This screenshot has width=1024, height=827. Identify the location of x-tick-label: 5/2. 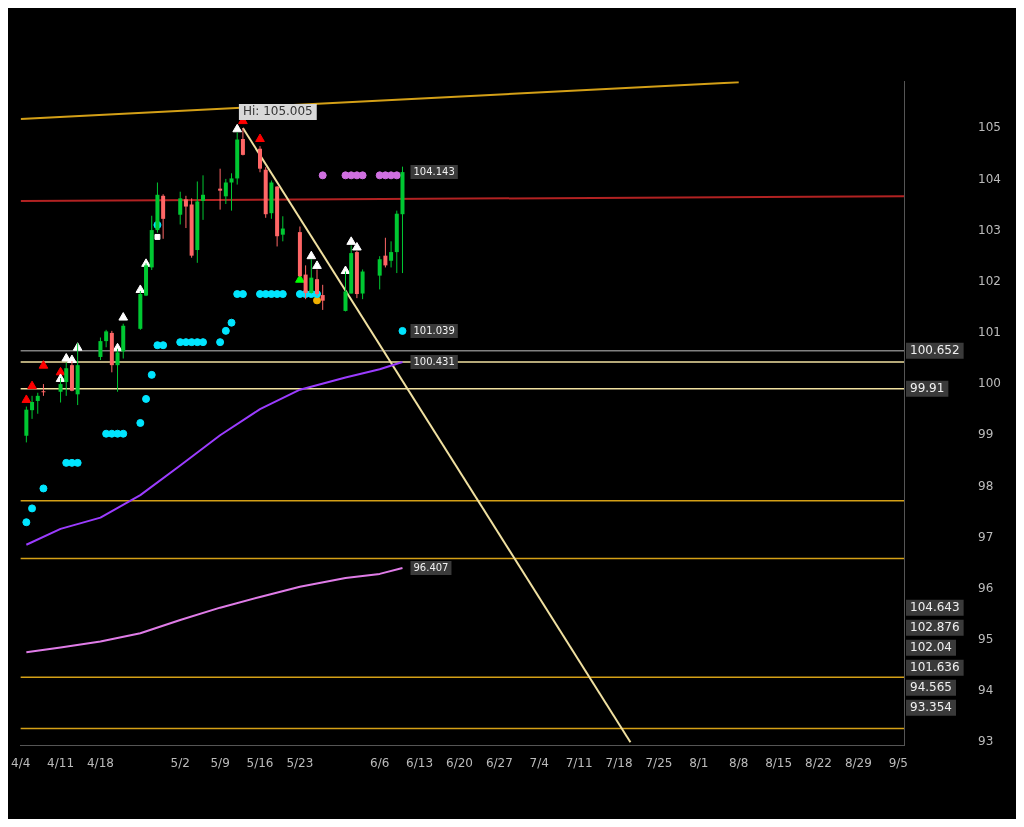
(180, 763).